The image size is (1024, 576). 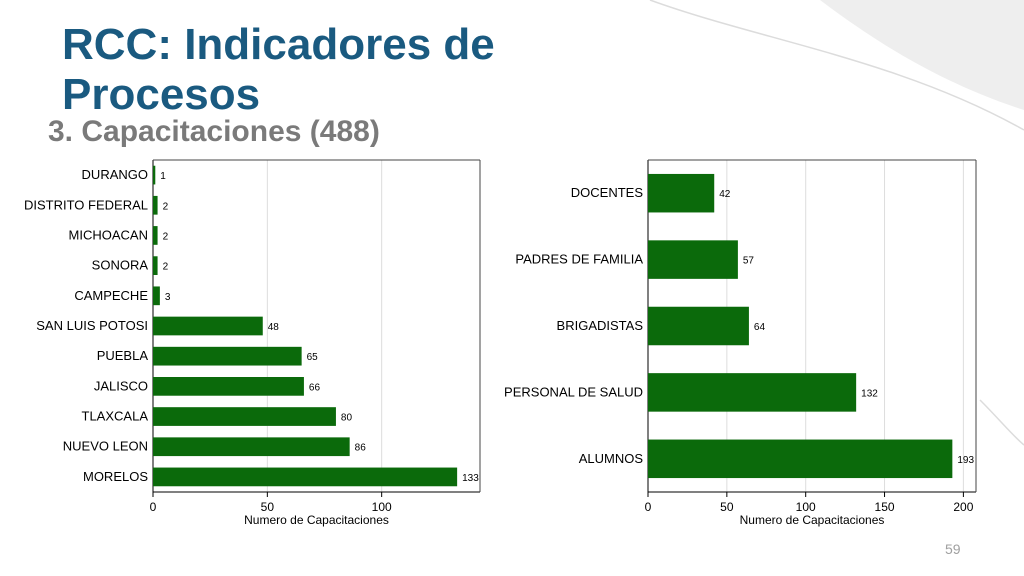 What do you see at coordinates (347, 418) in the screenshot?
I see `left-chart-value-label: 80` at bounding box center [347, 418].